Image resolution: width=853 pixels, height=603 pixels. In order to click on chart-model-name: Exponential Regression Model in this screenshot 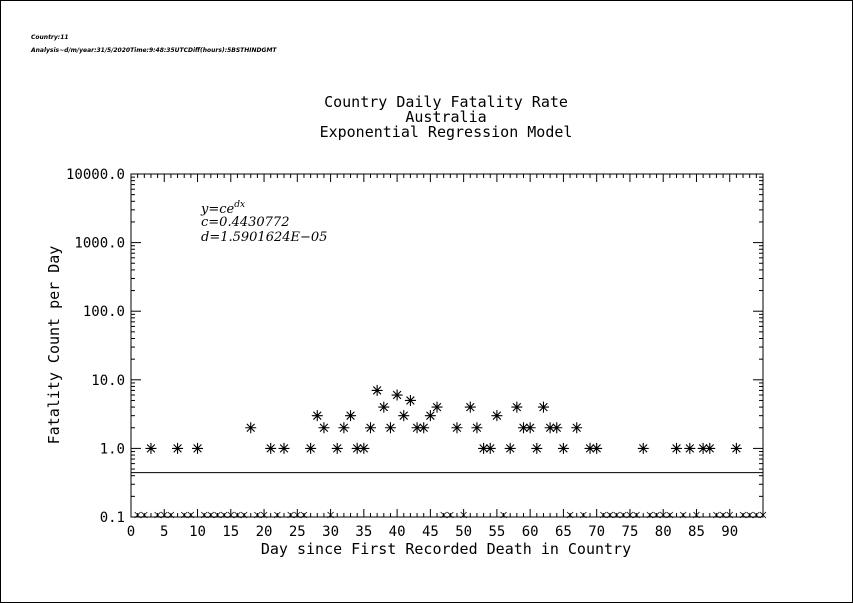, I will do `click(446, 132)`.